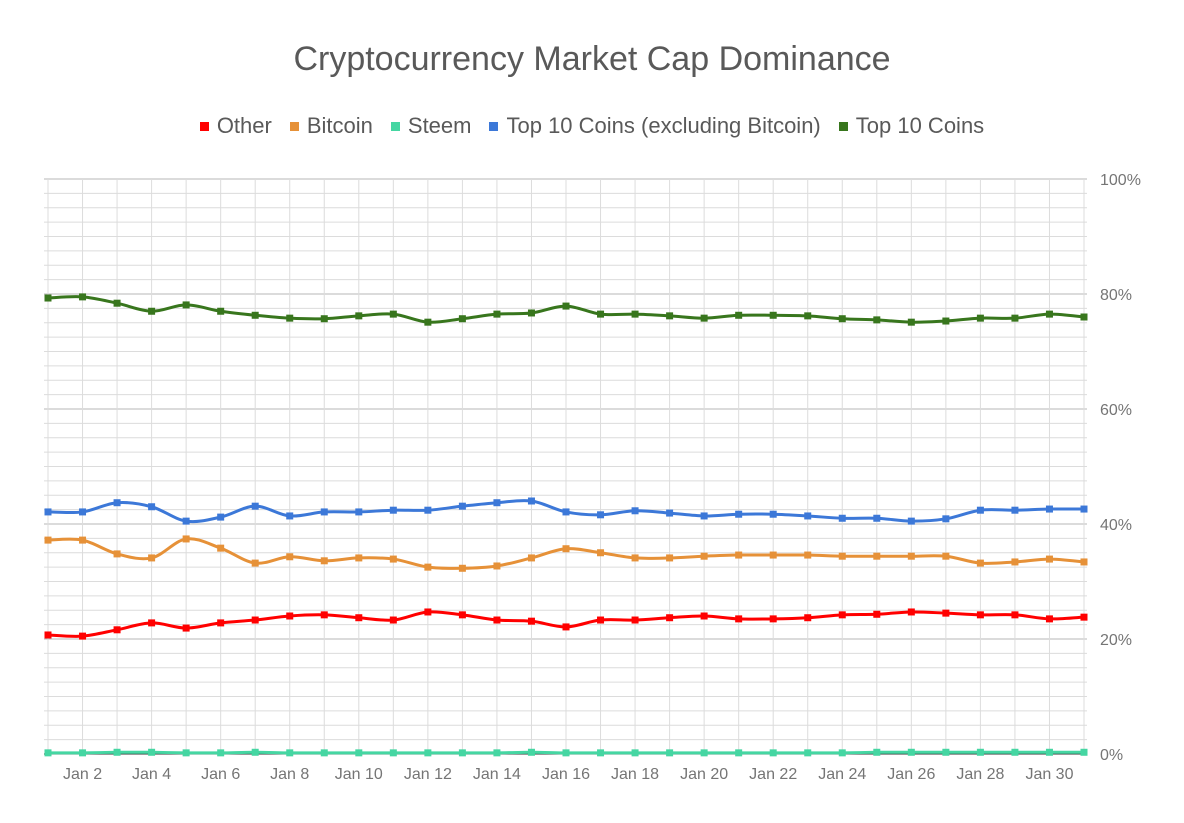 The width and height of the screenshot is (1184, 823). I want to click on legend-item: Top 10 Coins (excluding Bitcoin), so click(655, 126).